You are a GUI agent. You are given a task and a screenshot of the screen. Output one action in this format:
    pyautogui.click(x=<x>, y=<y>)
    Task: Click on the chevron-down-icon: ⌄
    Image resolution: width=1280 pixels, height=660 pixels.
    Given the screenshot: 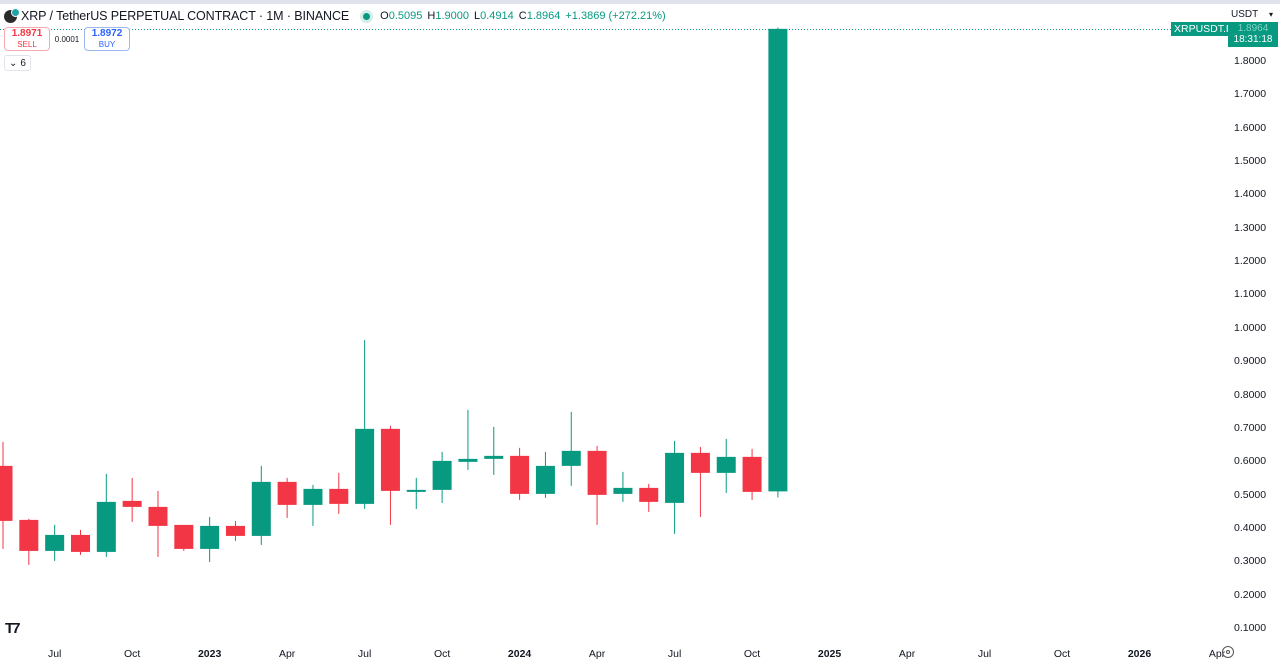 What is the action you would take?
    pyautogui.click(x=13, y=63)
    